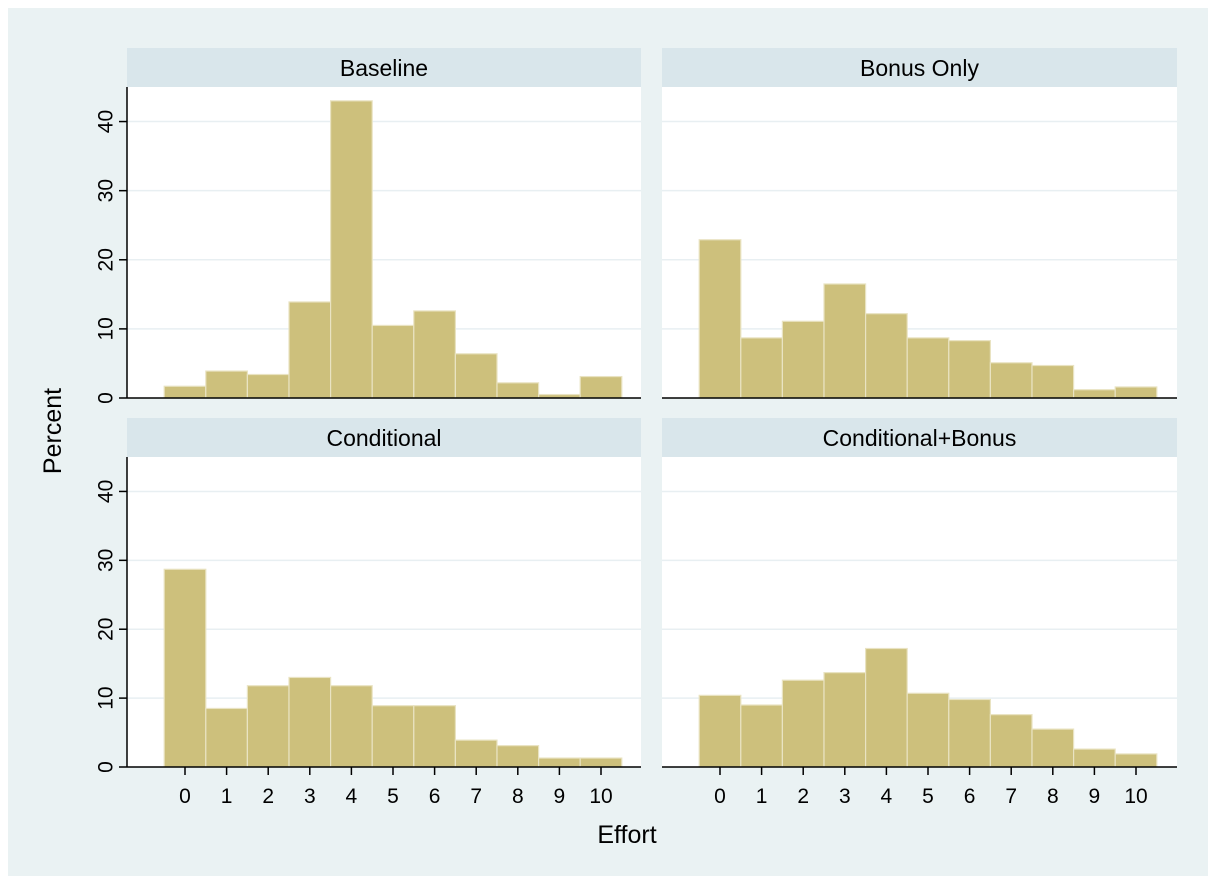 The image size is (1209, 886). I want to click on panel-title: Conditional+Bonus, so click(920, 438).